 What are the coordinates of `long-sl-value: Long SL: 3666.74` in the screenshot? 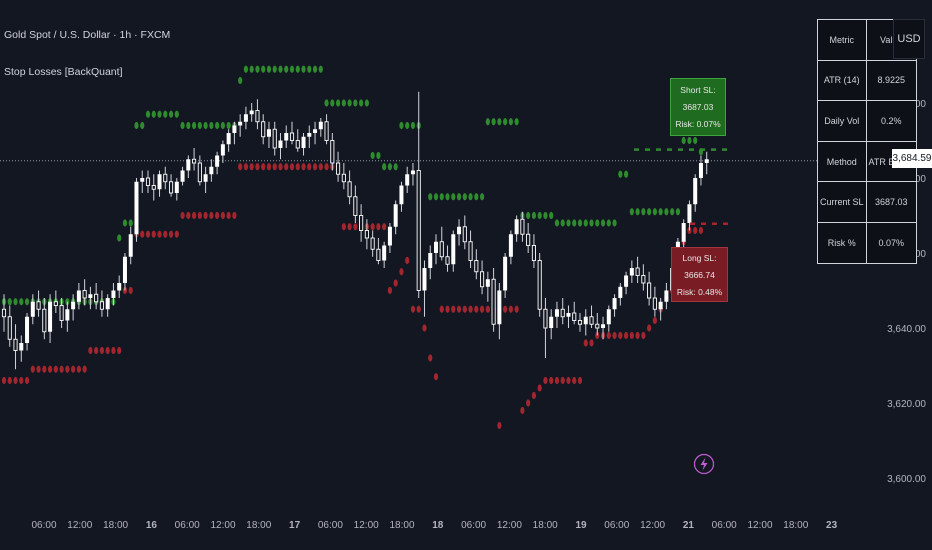 It's located at (699, 266).